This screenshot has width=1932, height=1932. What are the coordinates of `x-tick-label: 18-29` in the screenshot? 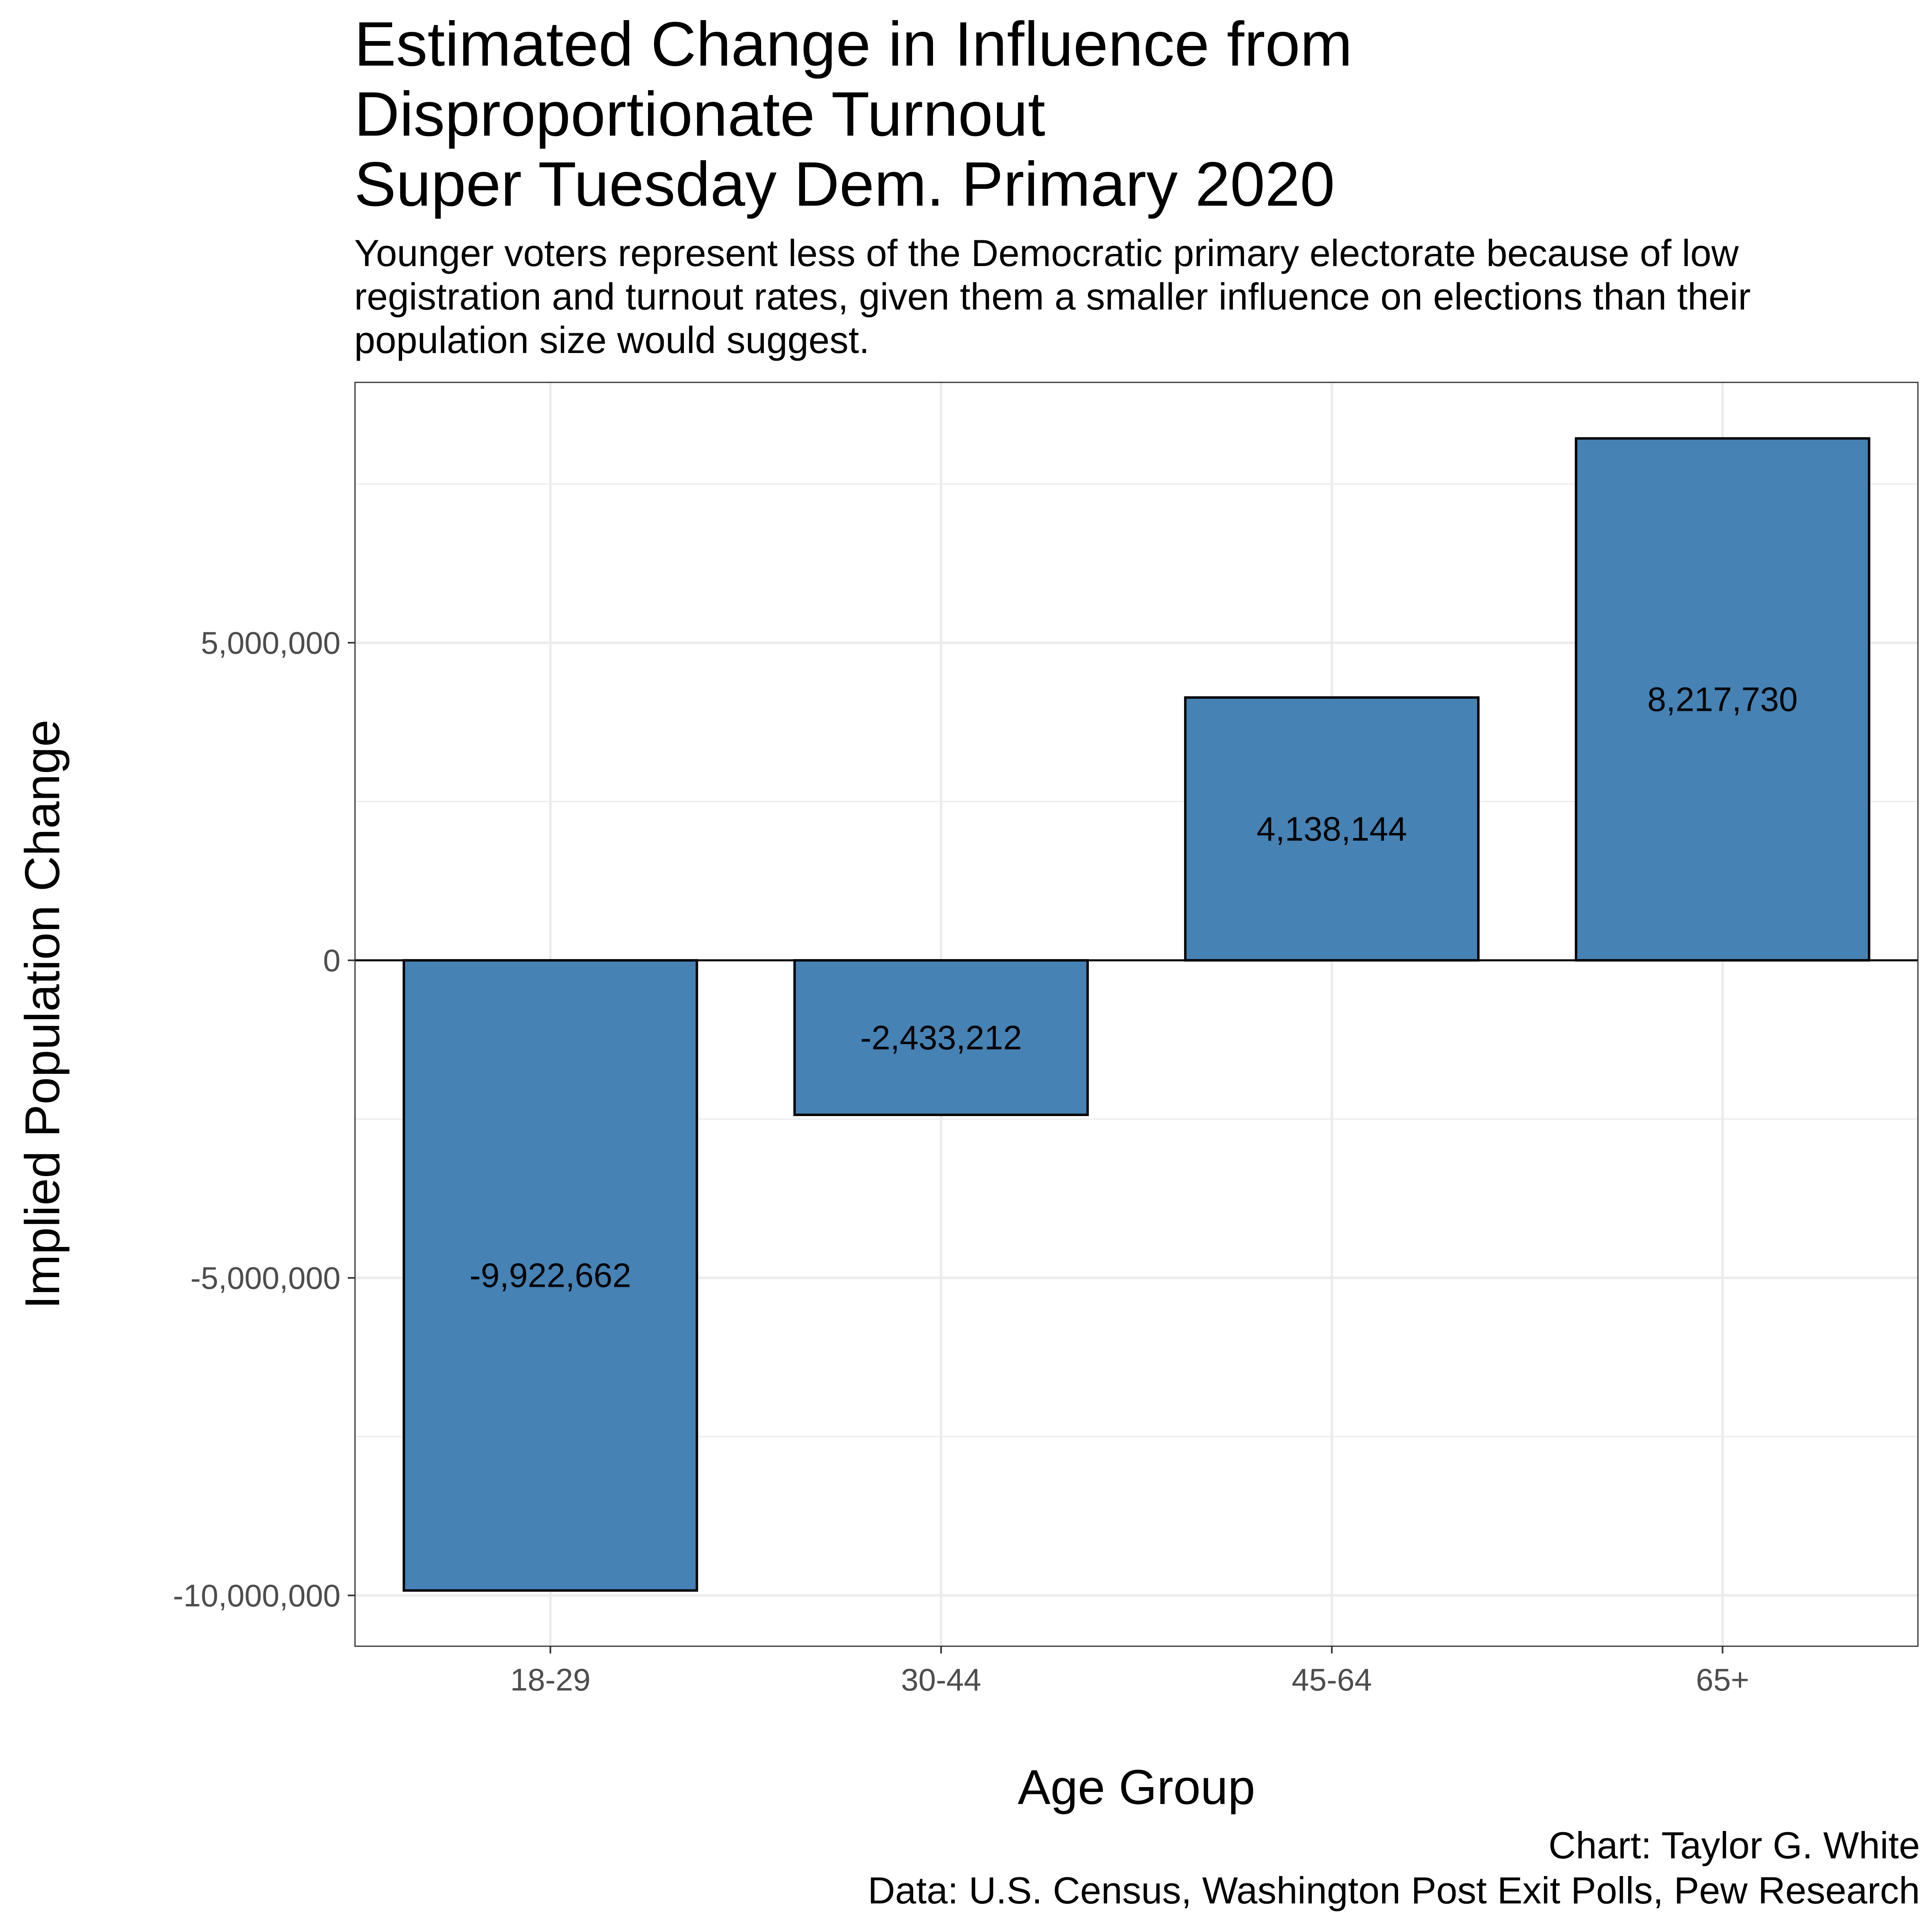 It's located at (550, 1680).